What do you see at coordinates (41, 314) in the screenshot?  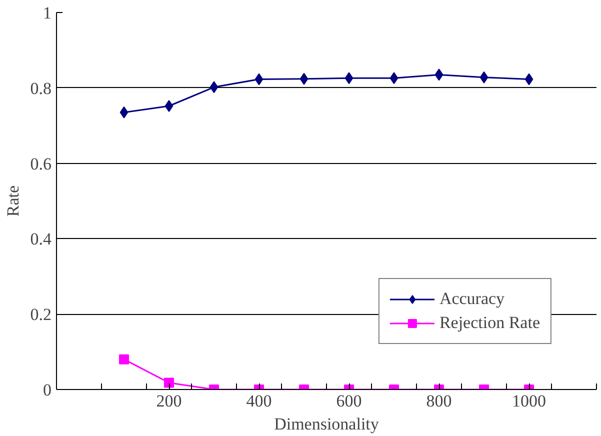 I see `y-tick-label: 0.2` at bounding box center [41, 314].